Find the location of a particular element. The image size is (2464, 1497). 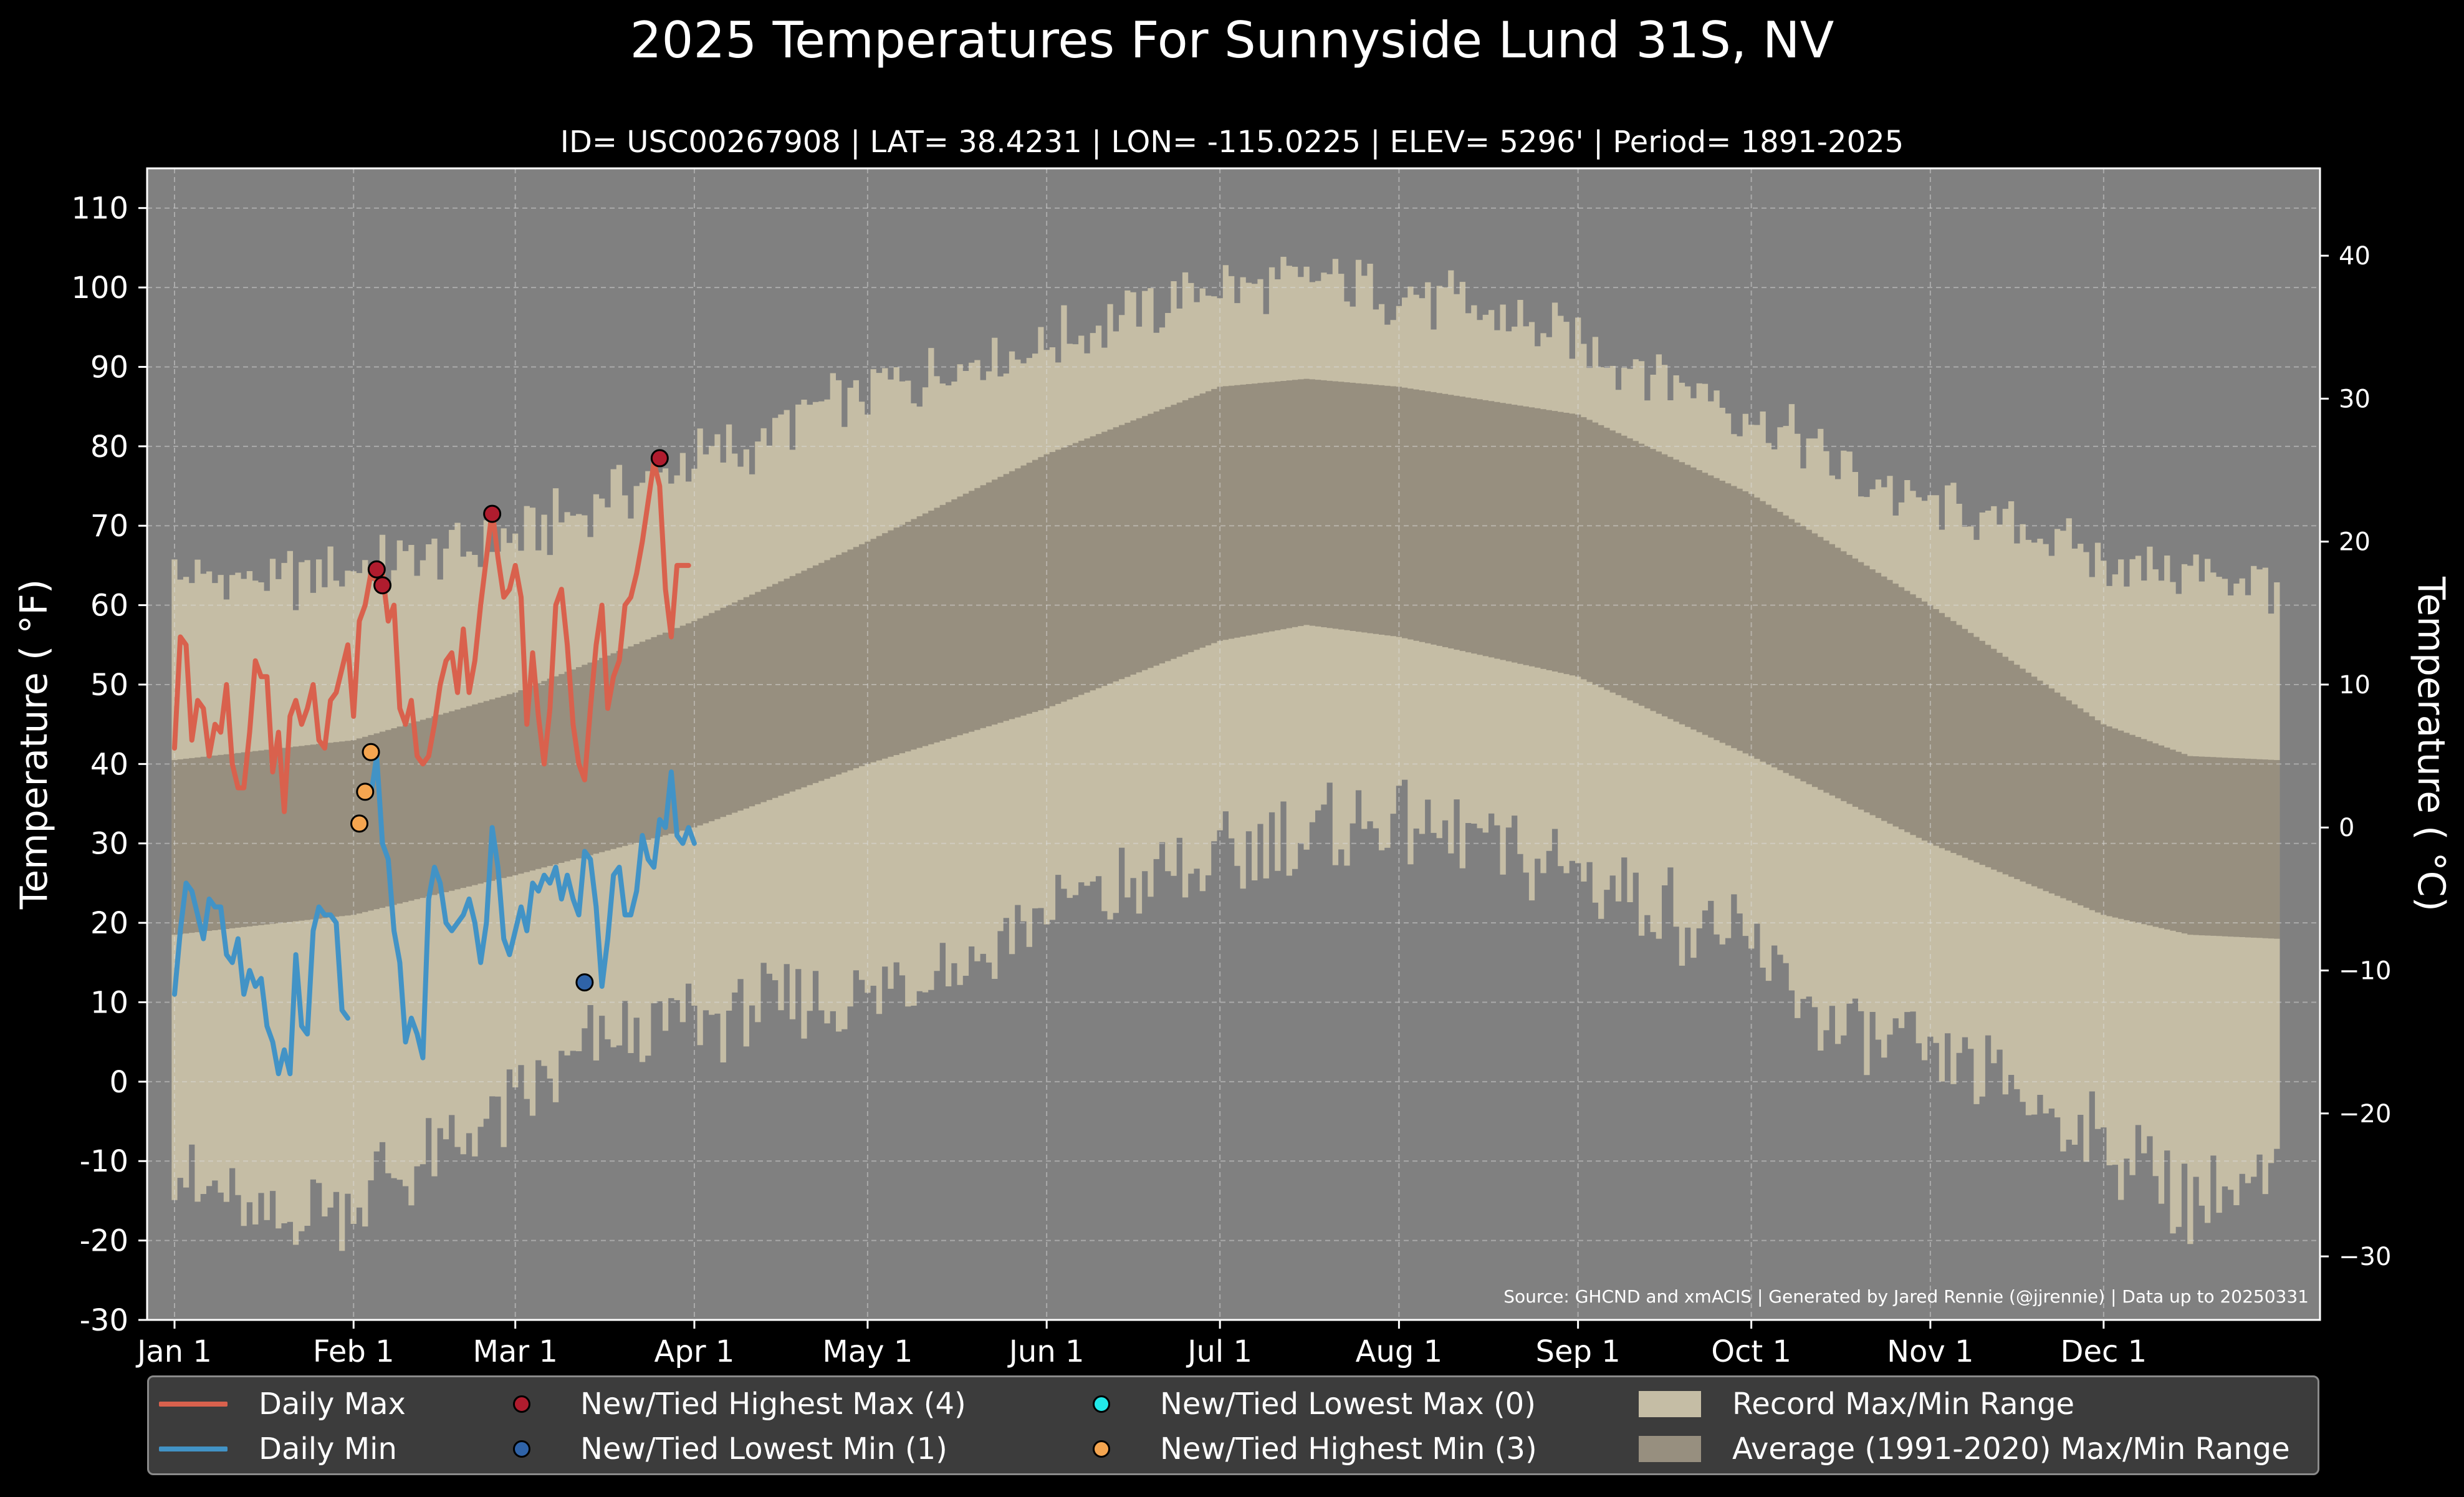

legend-daily-max: Daily Max is located at coordinates (282, 1404).